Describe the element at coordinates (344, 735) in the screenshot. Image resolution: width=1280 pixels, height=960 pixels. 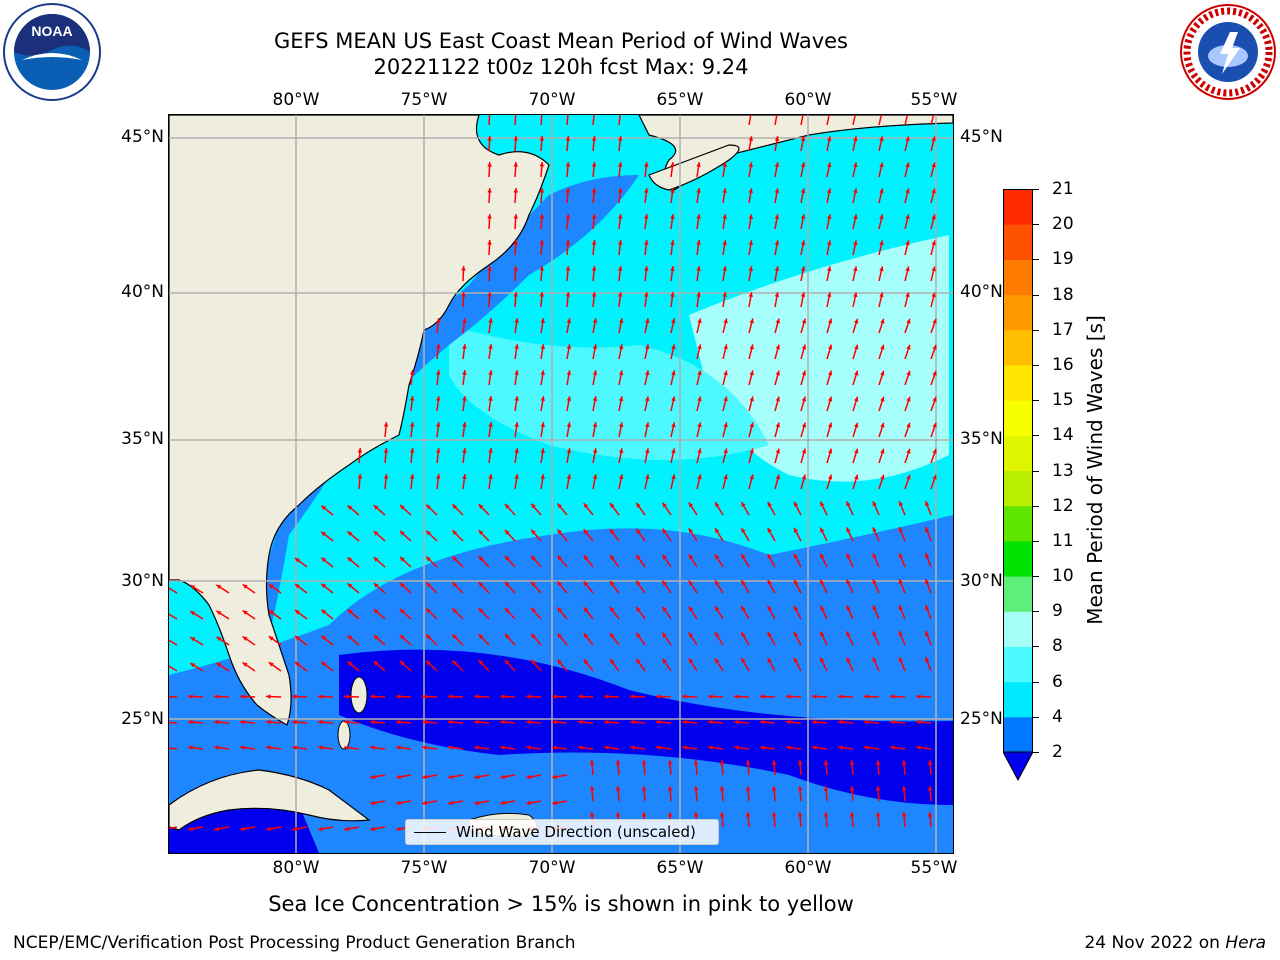
I see `bahamas-island` at that location.